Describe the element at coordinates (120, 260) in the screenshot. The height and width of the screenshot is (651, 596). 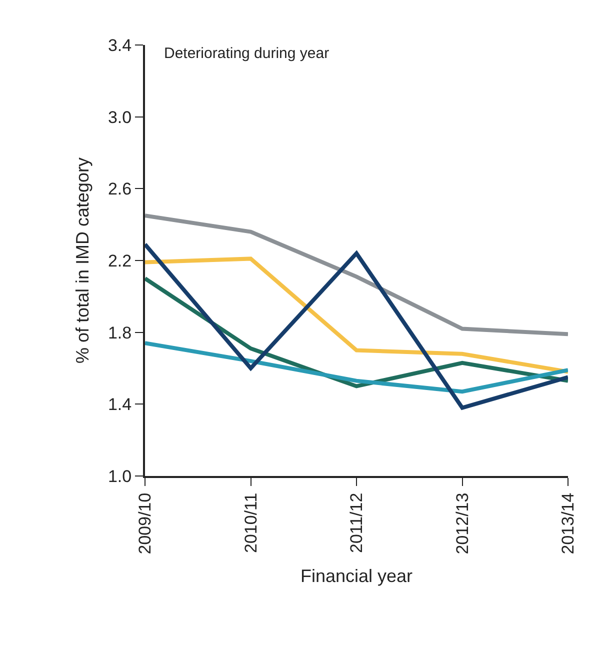
I see `y-tick-label: 2.2` at that location.